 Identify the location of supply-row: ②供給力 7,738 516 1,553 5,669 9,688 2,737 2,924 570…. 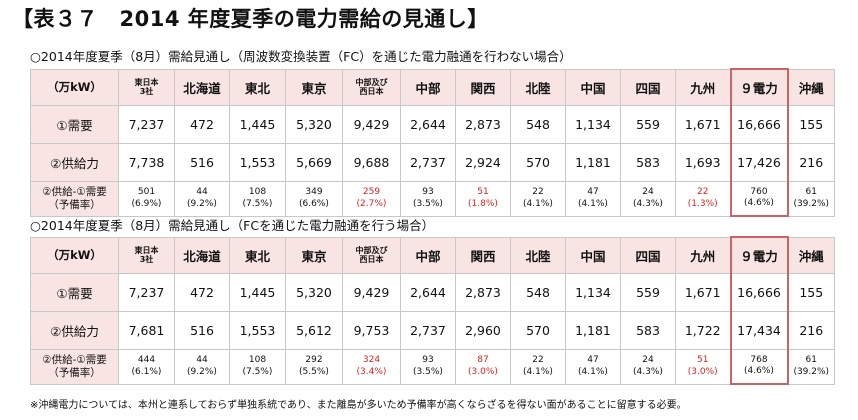
(432, 162).